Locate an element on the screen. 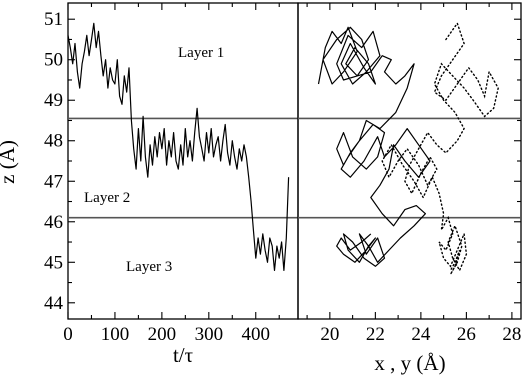 The image size is (526, 377). x-trajectory-line is located at coordinates (374, 146).